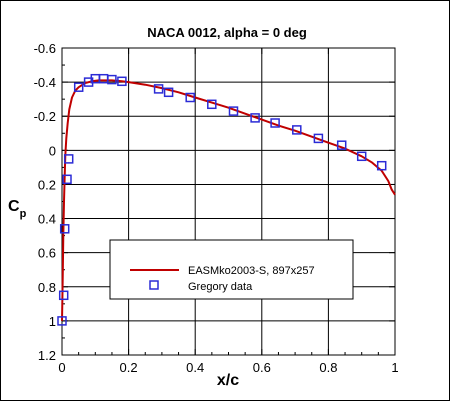 This screenshot has width=450, height=401. Describe the element at coordinates (328, 367) in the screenshot. I see `x-tick-label: 0.8` at that location.